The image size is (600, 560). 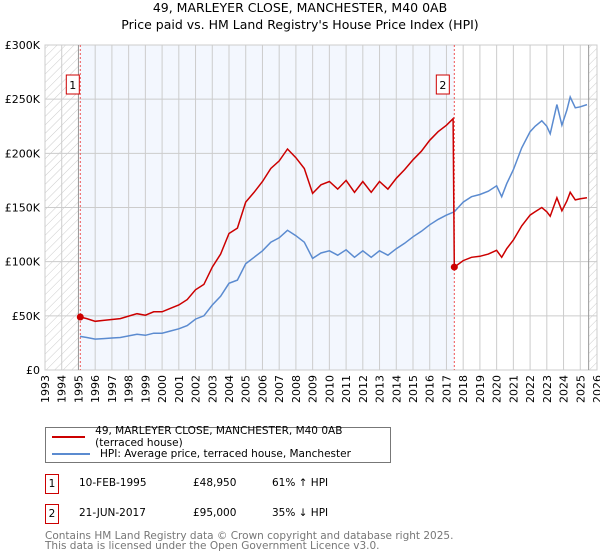 What do you see at coordinates (23, 208) in the screenshot?
I see `y-tick-label: £150K` at bounding box center [23, 208].